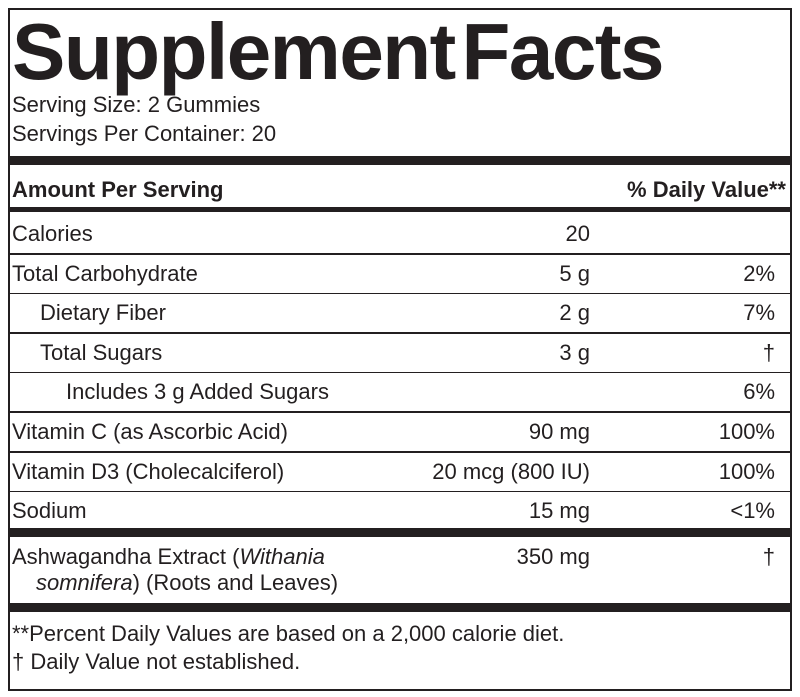 This screenshot has height=697, width=800. What do you see at coordinates (84, 582) in the screenshot?
I see `botanical-latin: somnifera` at bounding box center [84, 582].